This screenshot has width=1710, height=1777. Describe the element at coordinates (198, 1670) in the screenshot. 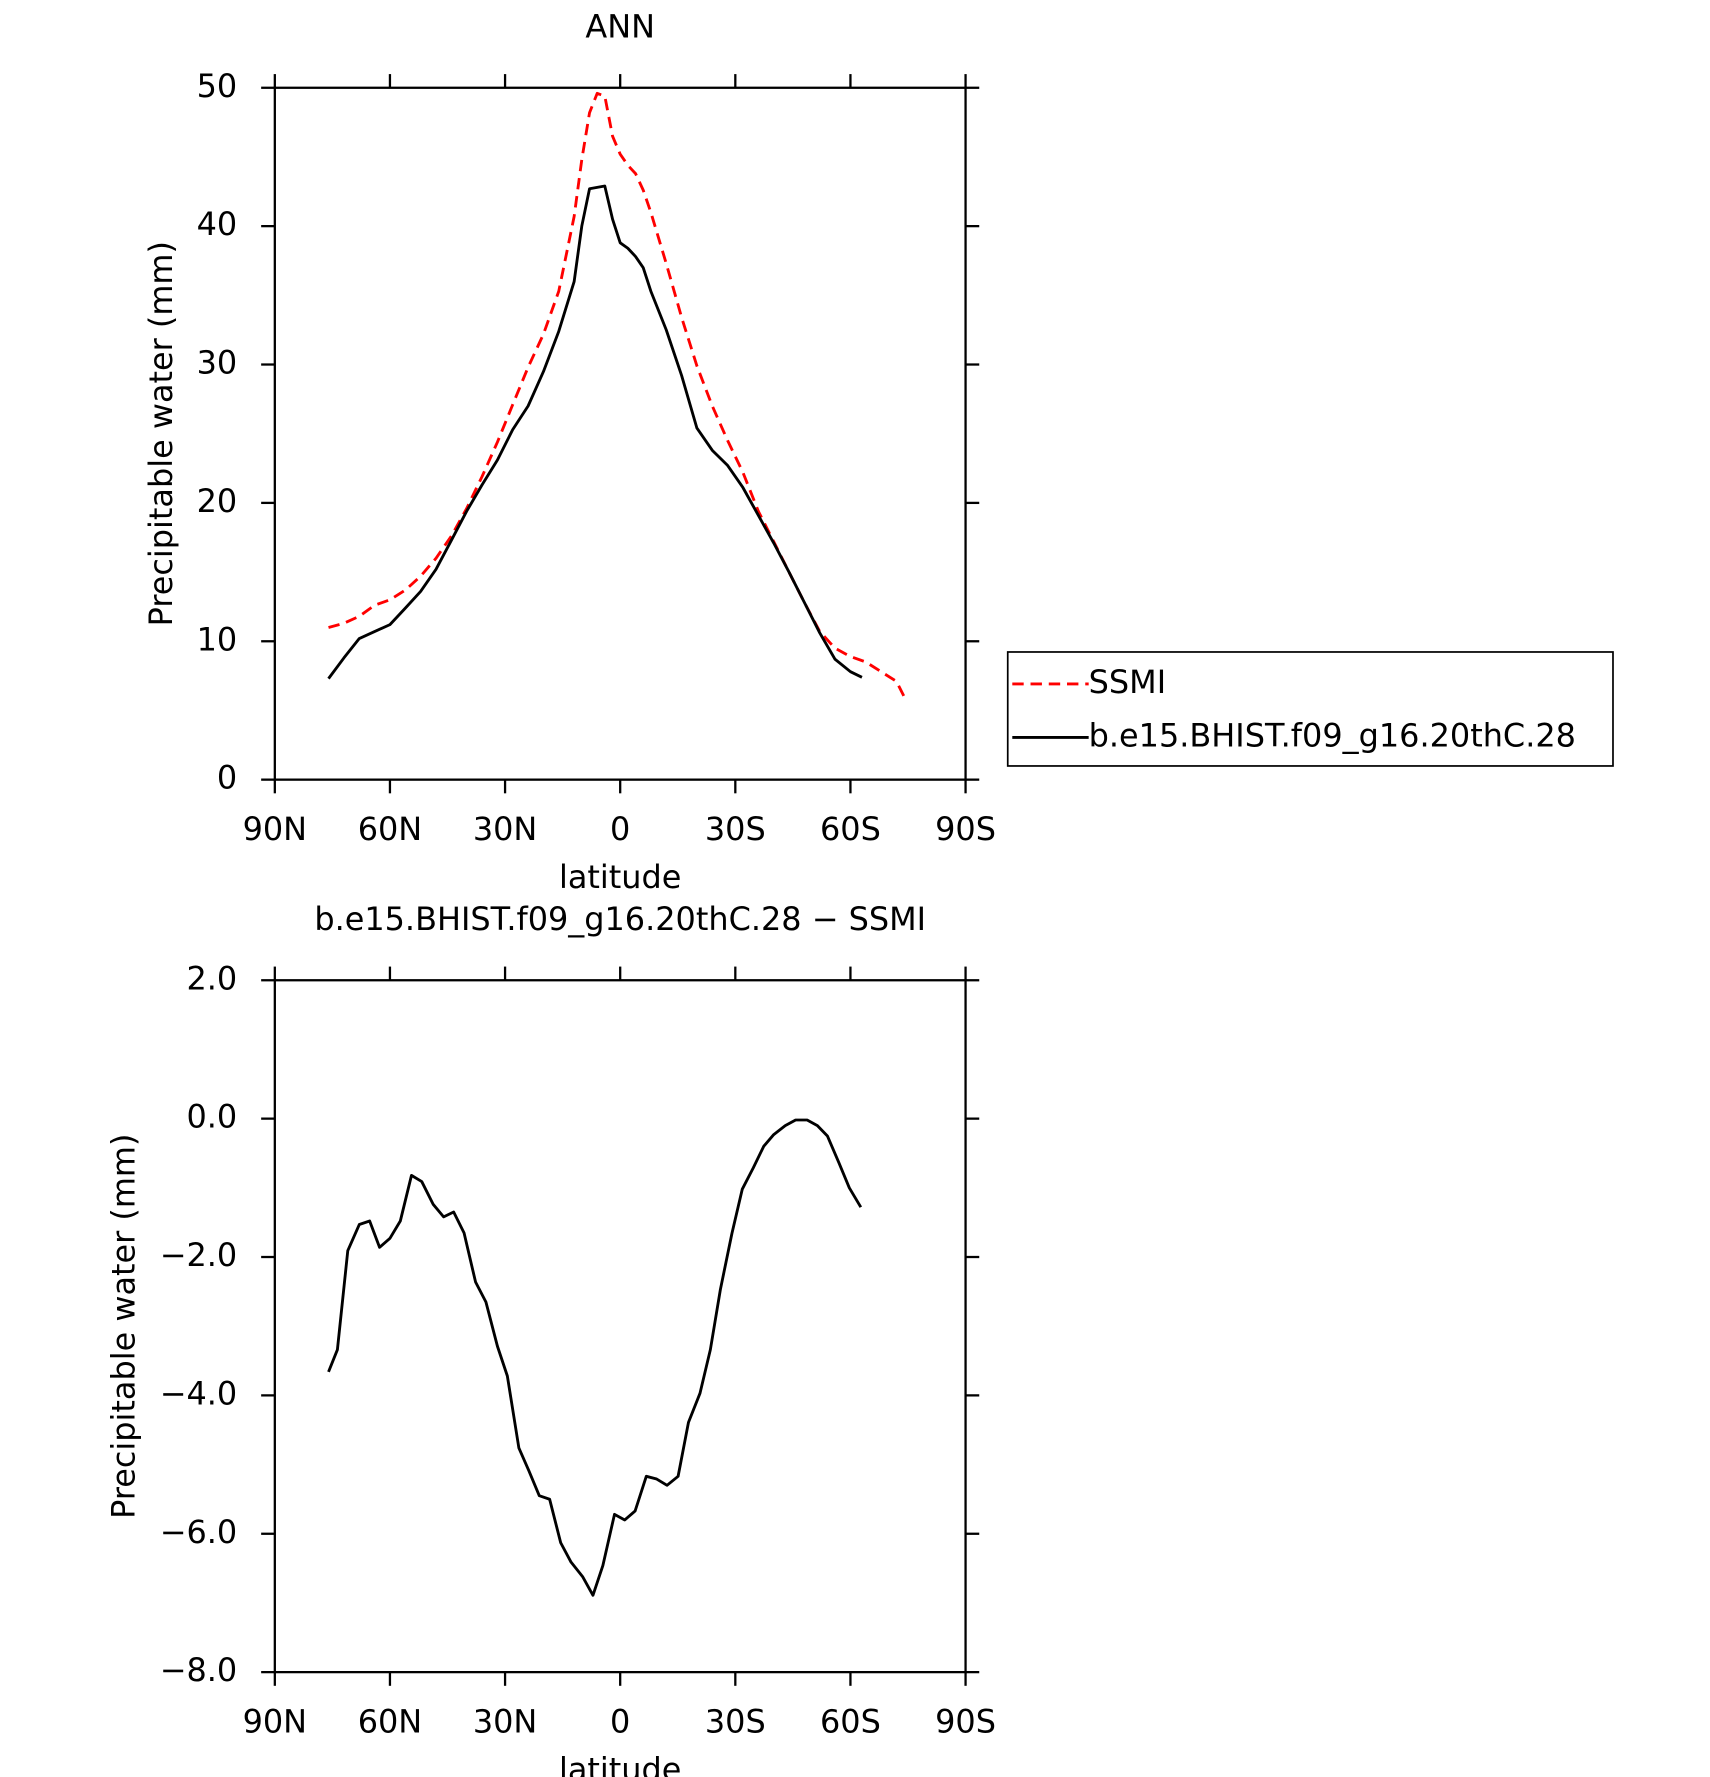

I see `y-tick-label: −8.0` at that location.